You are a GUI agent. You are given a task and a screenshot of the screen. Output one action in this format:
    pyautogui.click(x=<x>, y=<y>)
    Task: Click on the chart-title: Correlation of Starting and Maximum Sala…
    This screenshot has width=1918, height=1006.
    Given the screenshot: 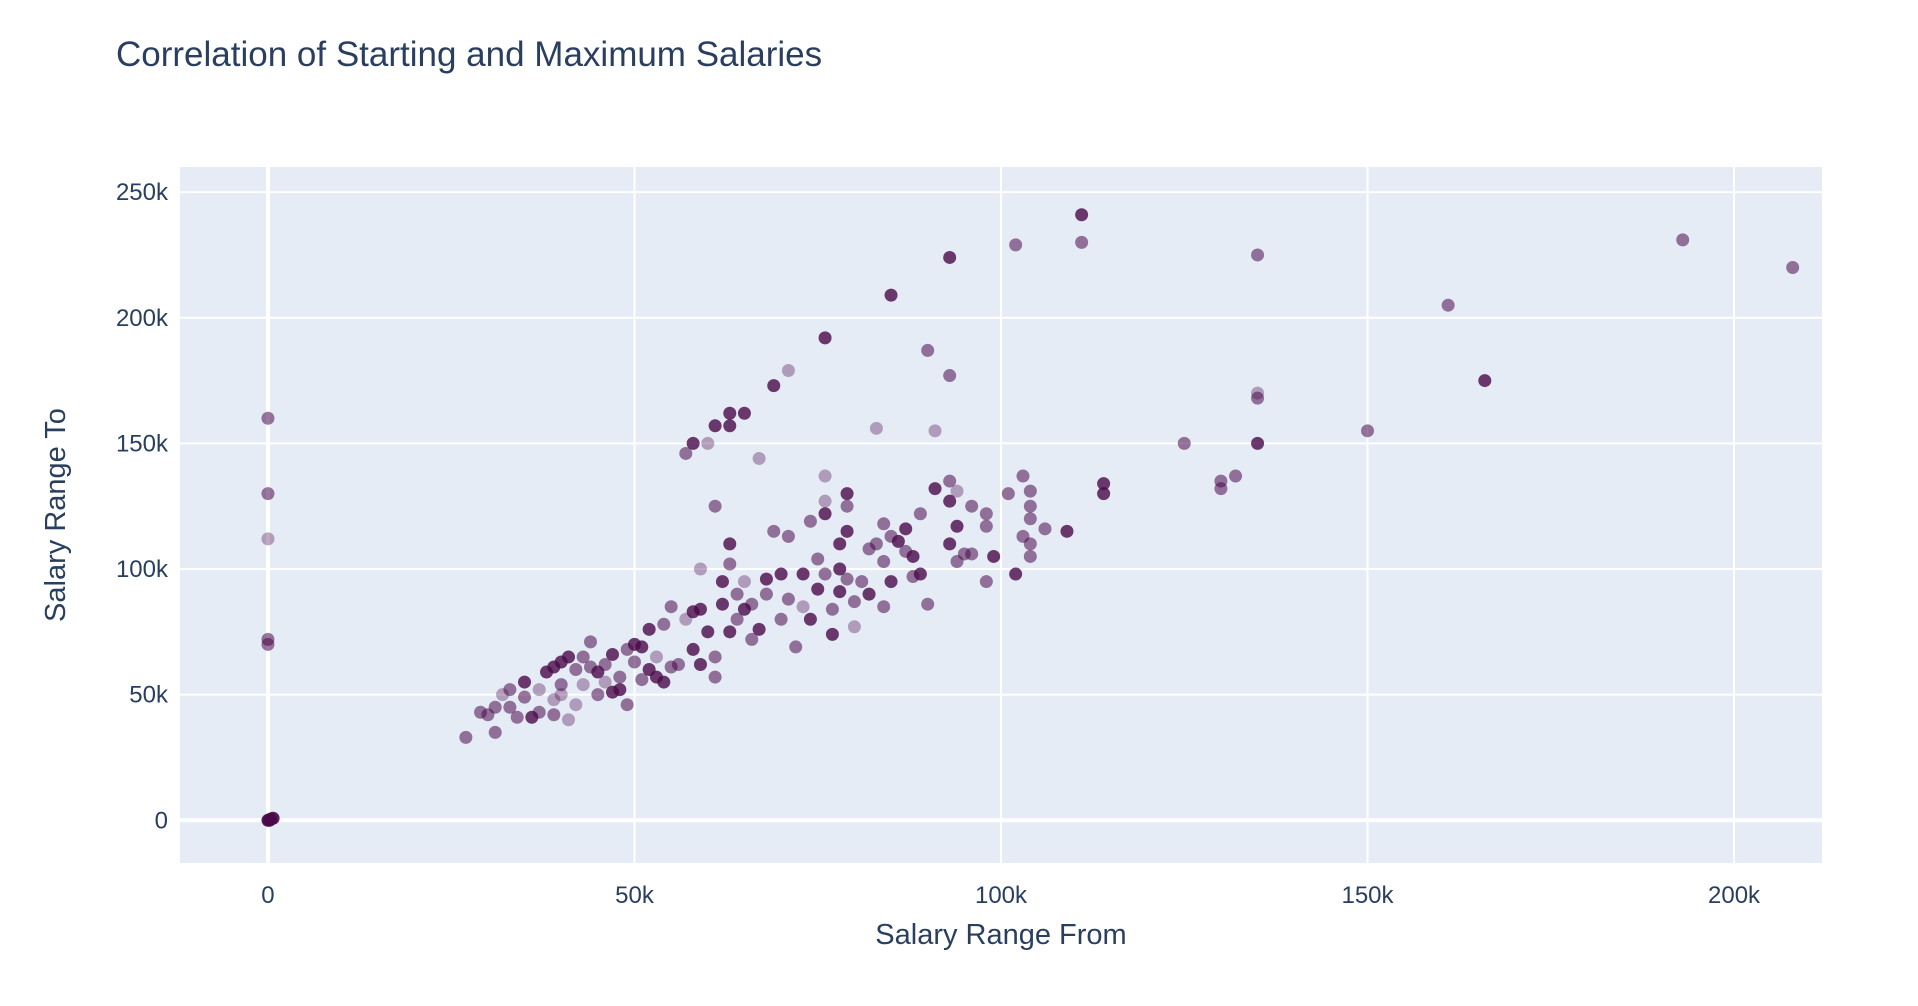 What is the action you would take?
    pyautogui.click(x=469, y=54)
    